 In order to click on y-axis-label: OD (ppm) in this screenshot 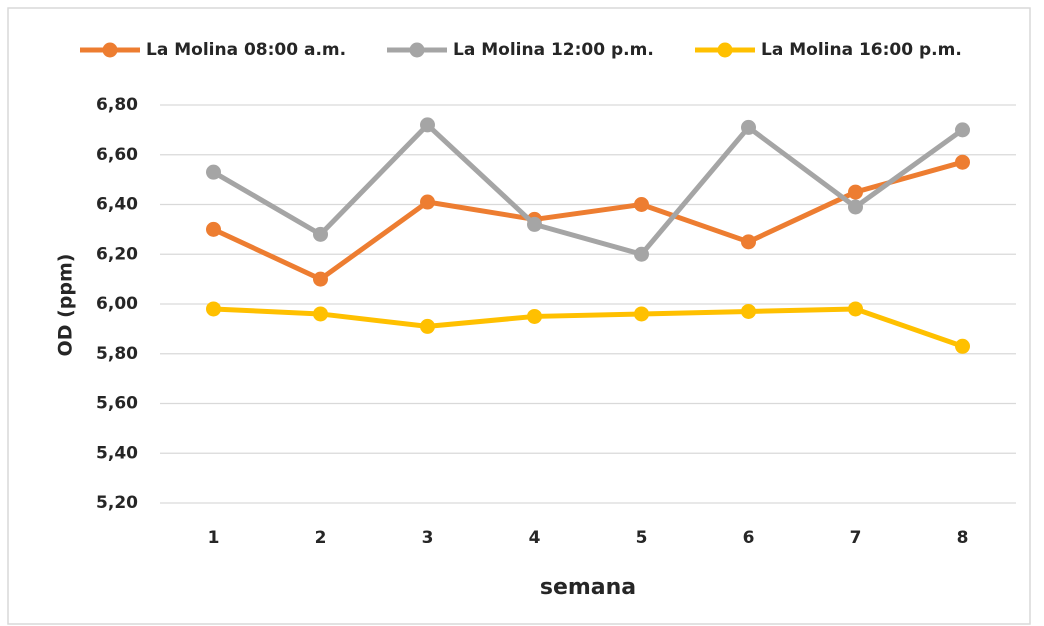, I will do `click(66, 305)`.